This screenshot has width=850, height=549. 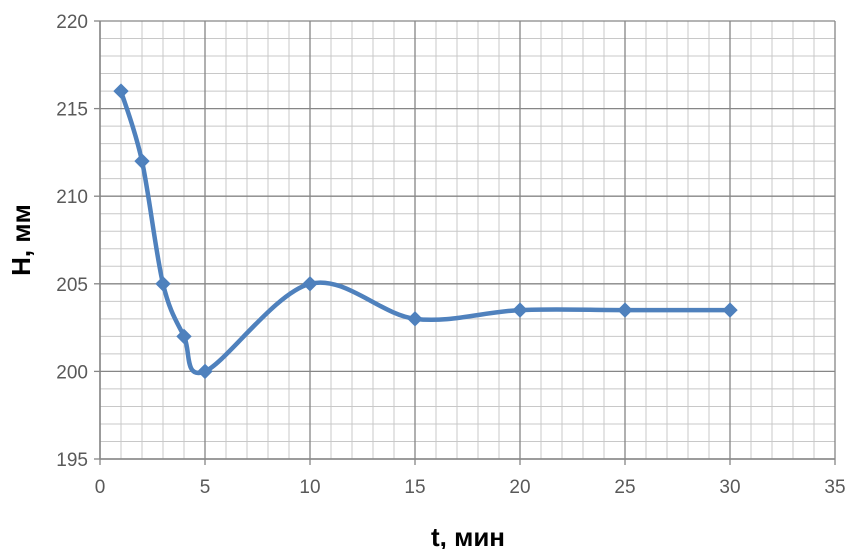 What do you see at coordinates (470, 487) in the screenshot?
I see `x-tick-labels: 0 5 10 15 20 25 30 35` at bounding box center [470, 487].